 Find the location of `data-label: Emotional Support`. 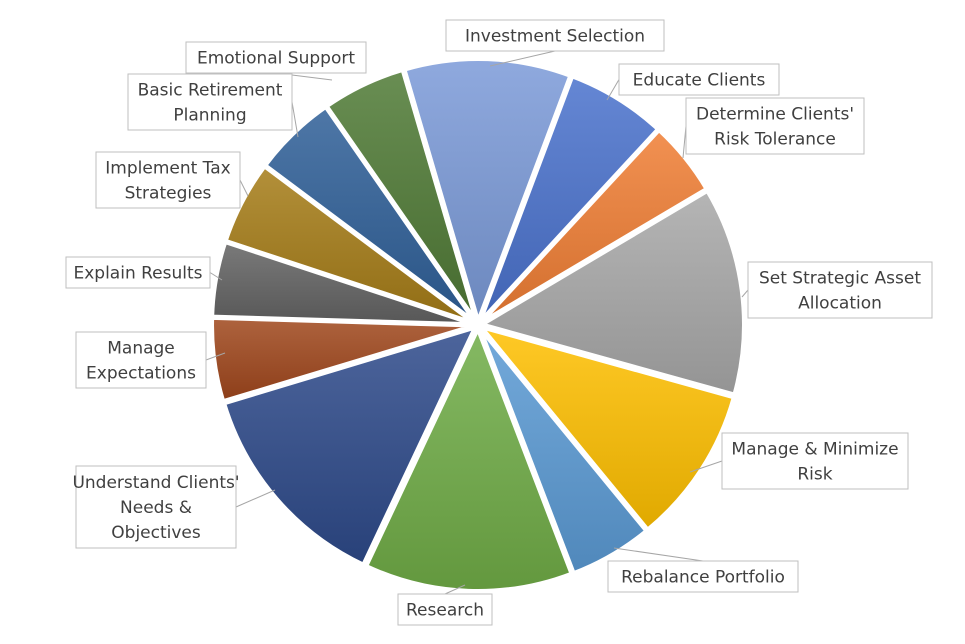

data-label: Emotional Support is located at coordinates (276, 59).